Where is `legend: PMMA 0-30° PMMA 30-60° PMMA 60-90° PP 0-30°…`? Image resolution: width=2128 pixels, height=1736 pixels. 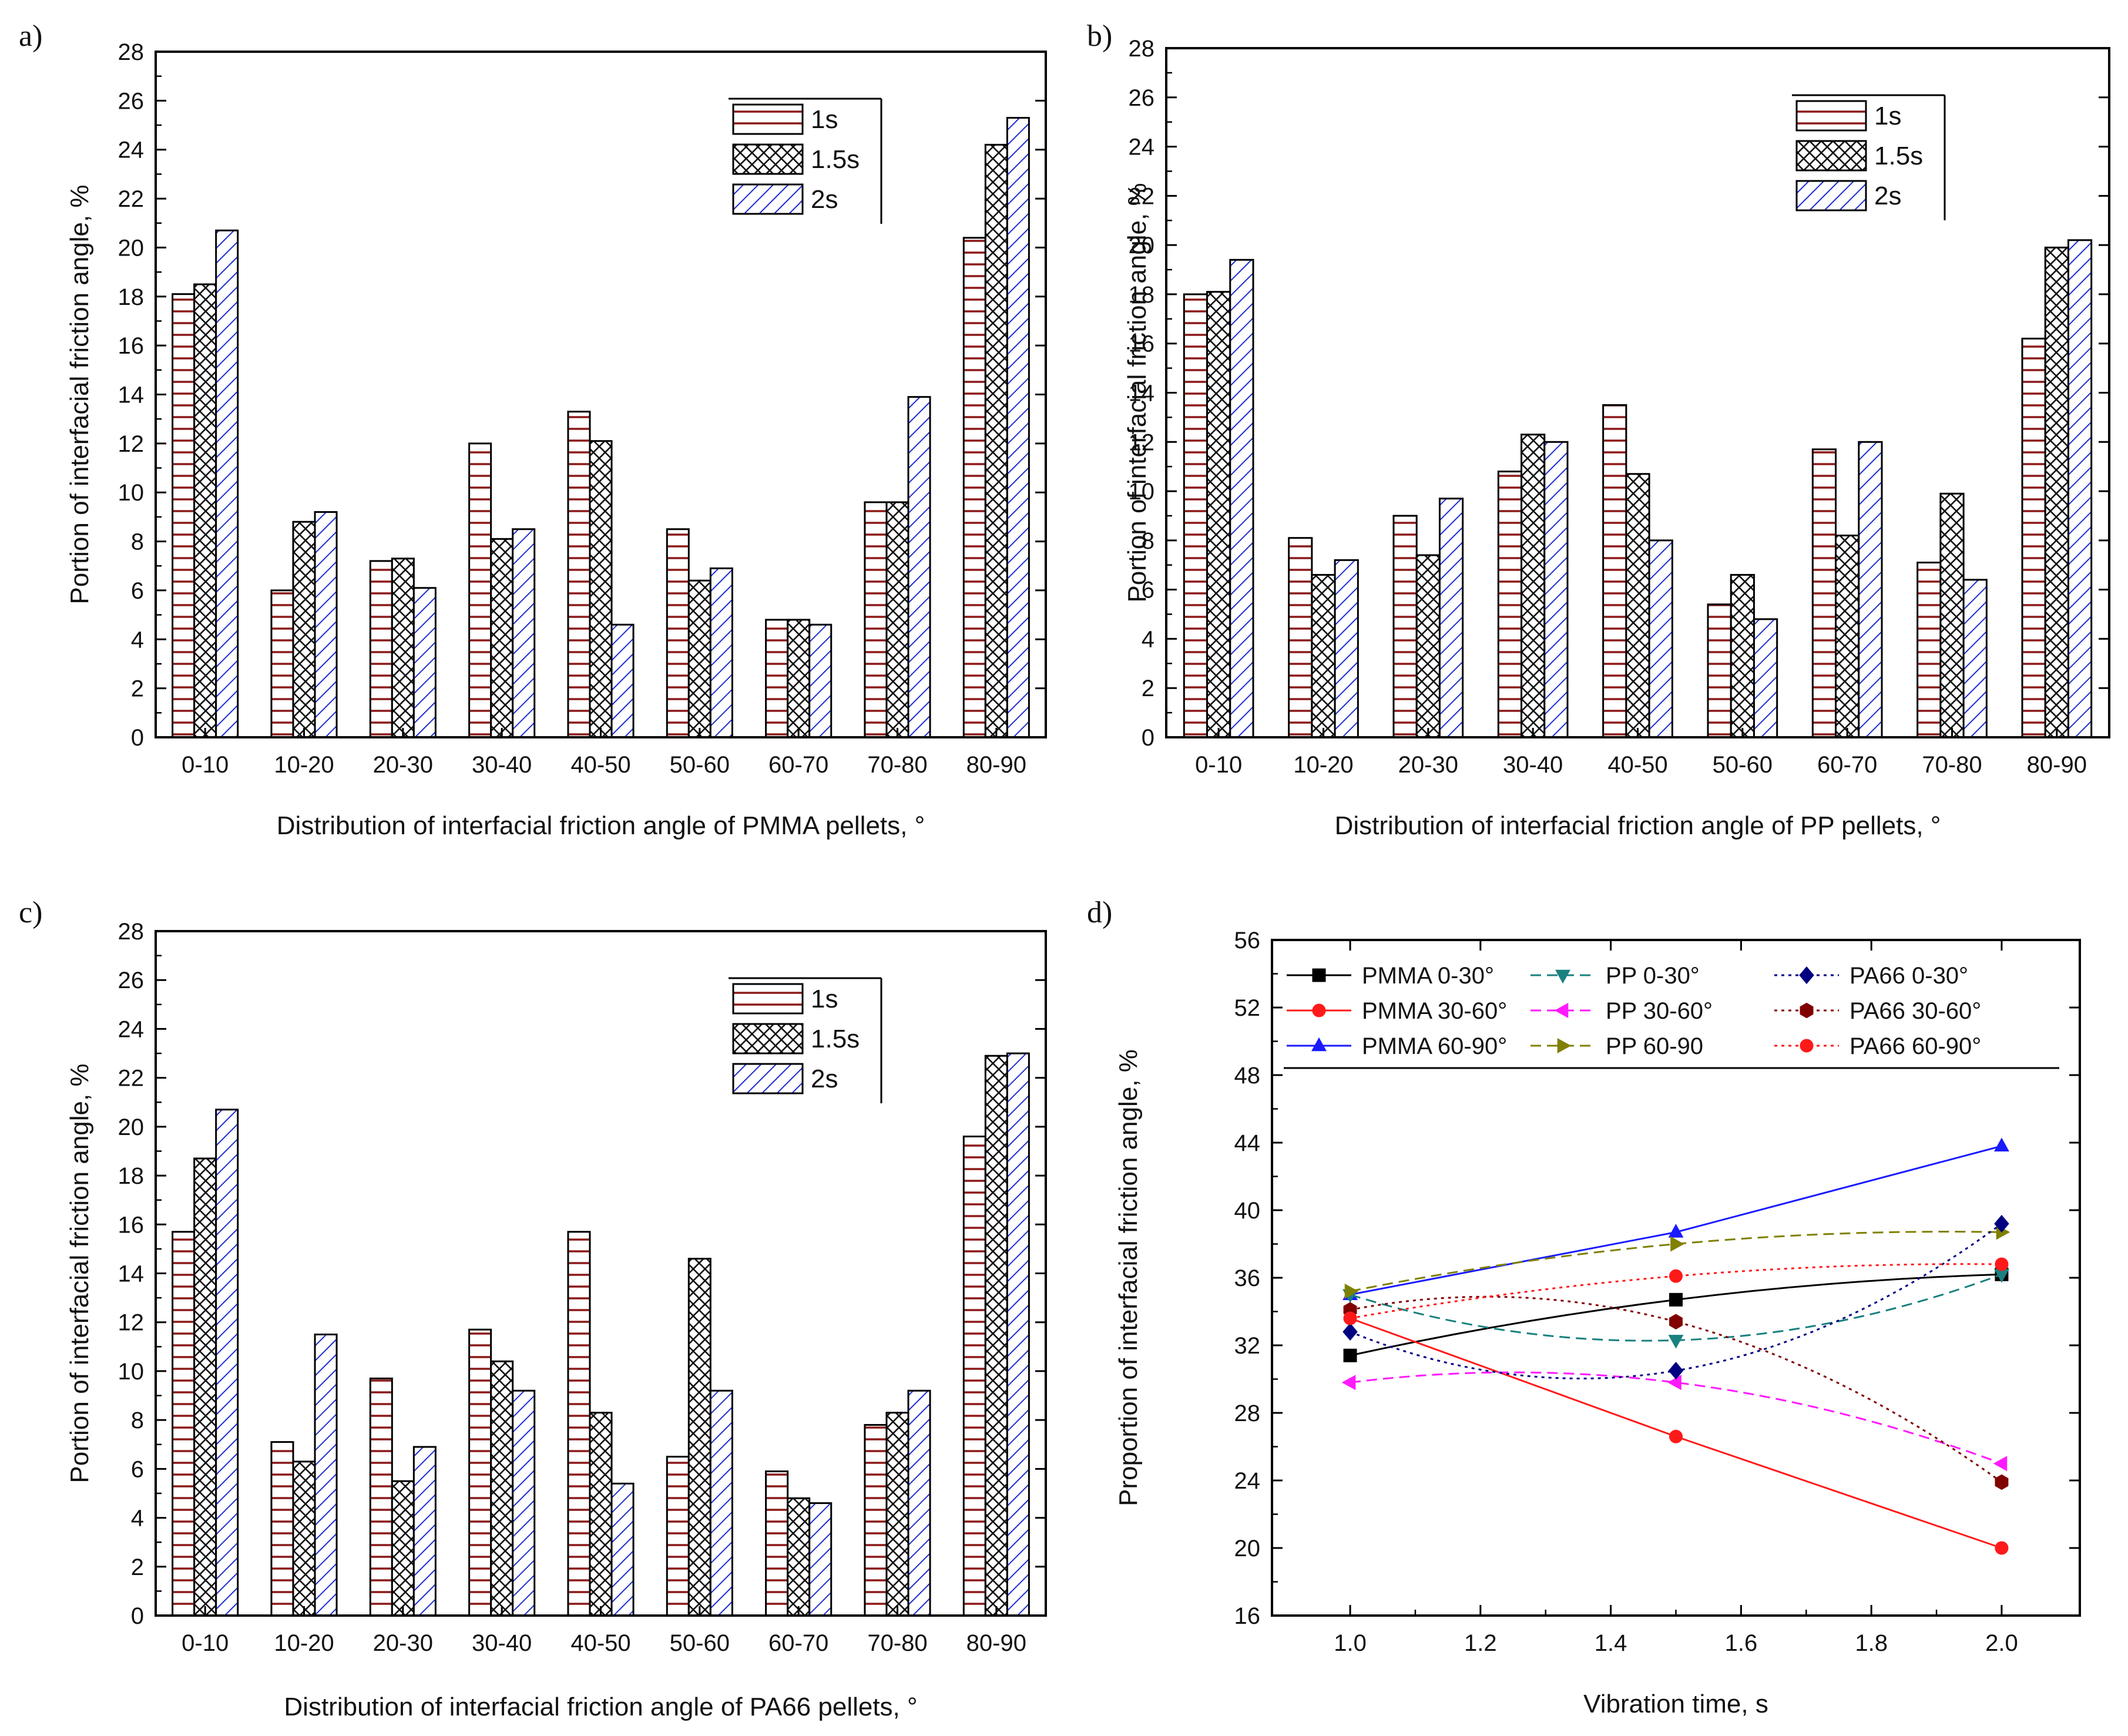 legend: PMMA 0-30° PMMA 30-60° PMMA 60-90° PP 0-30°… is located at coordinates (1671, 1016).